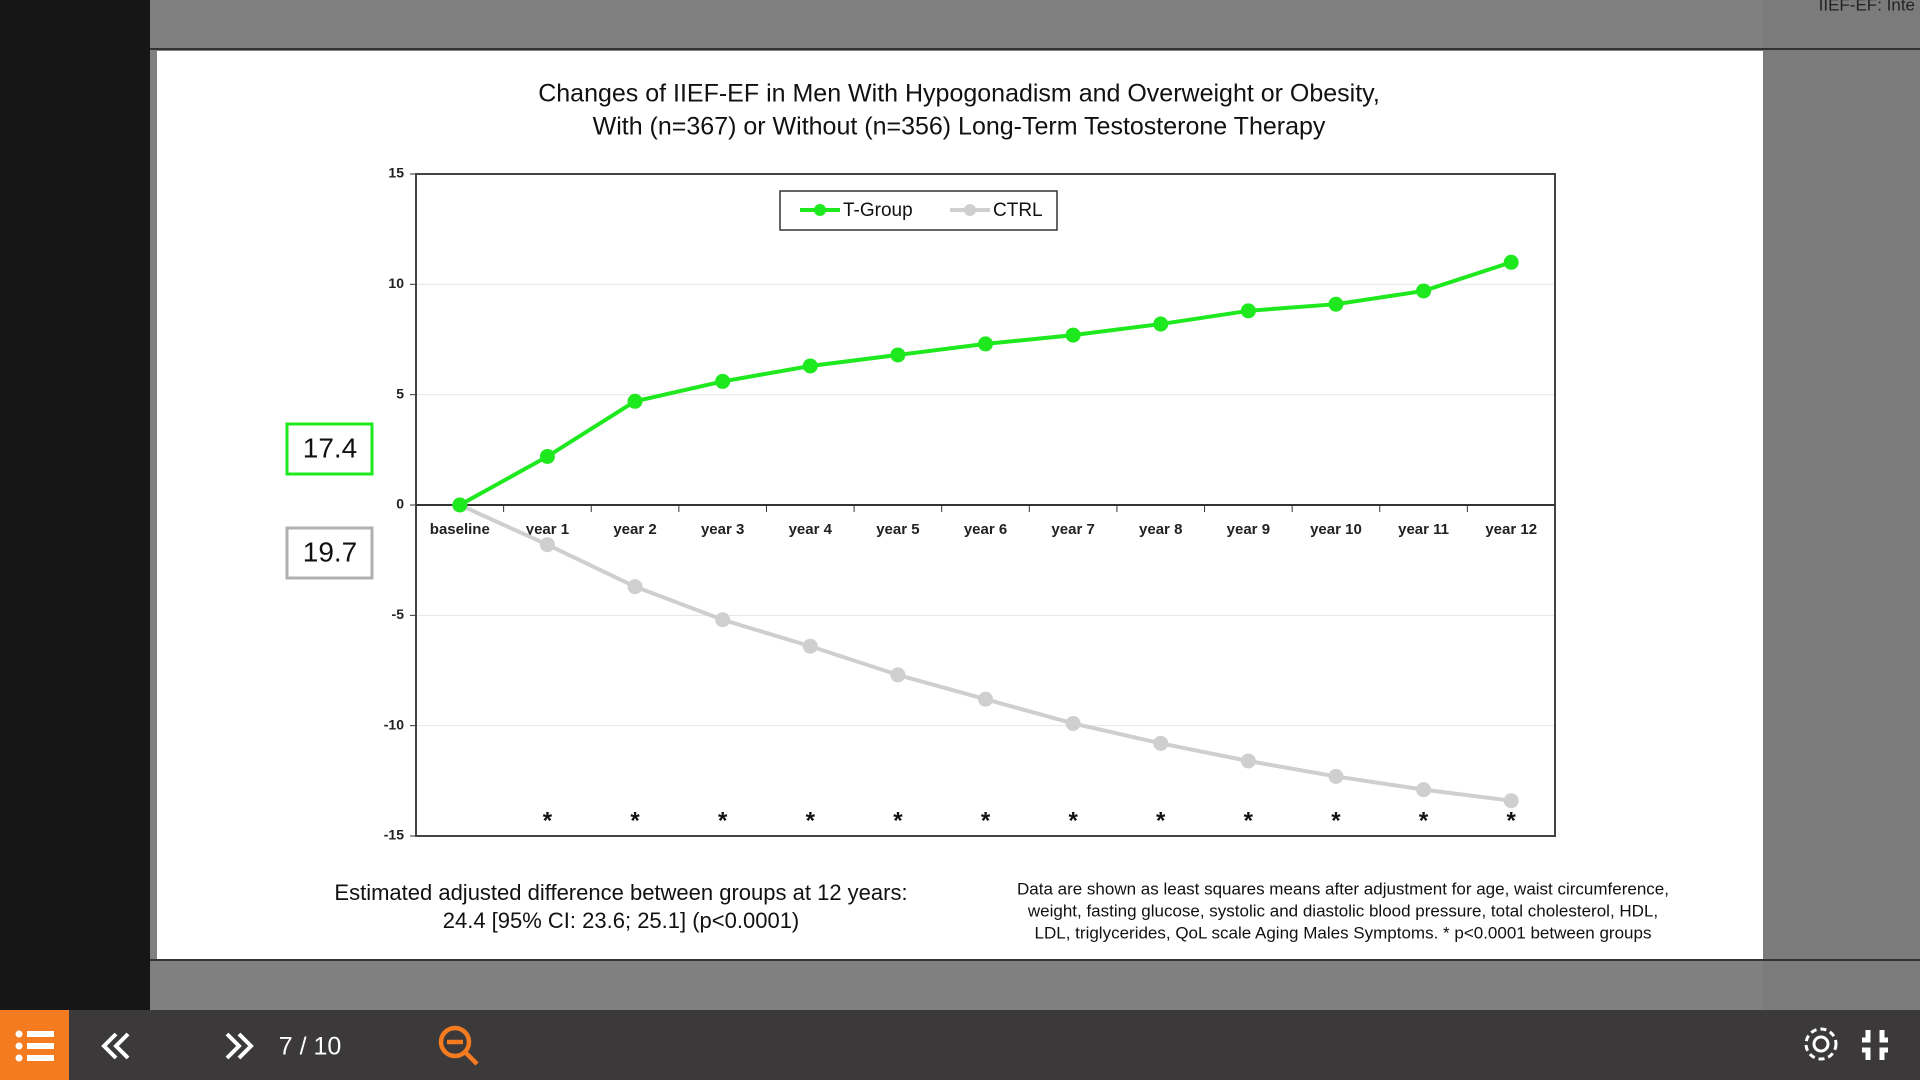  I want to click on list-icon, so click(34, 1046).